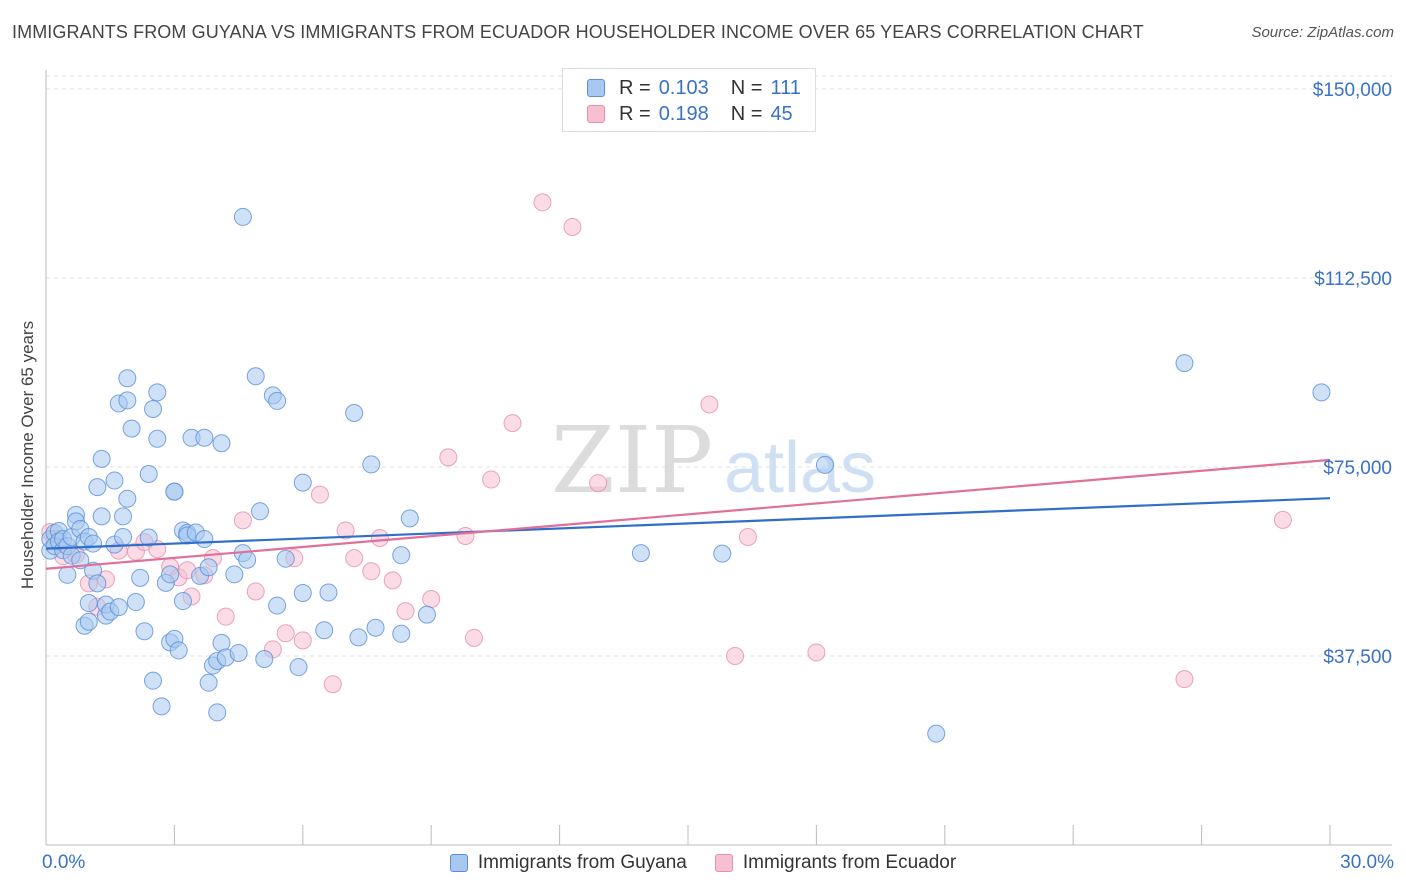  I want to click on y-tick-label: $112,500, so click(1353, 279).